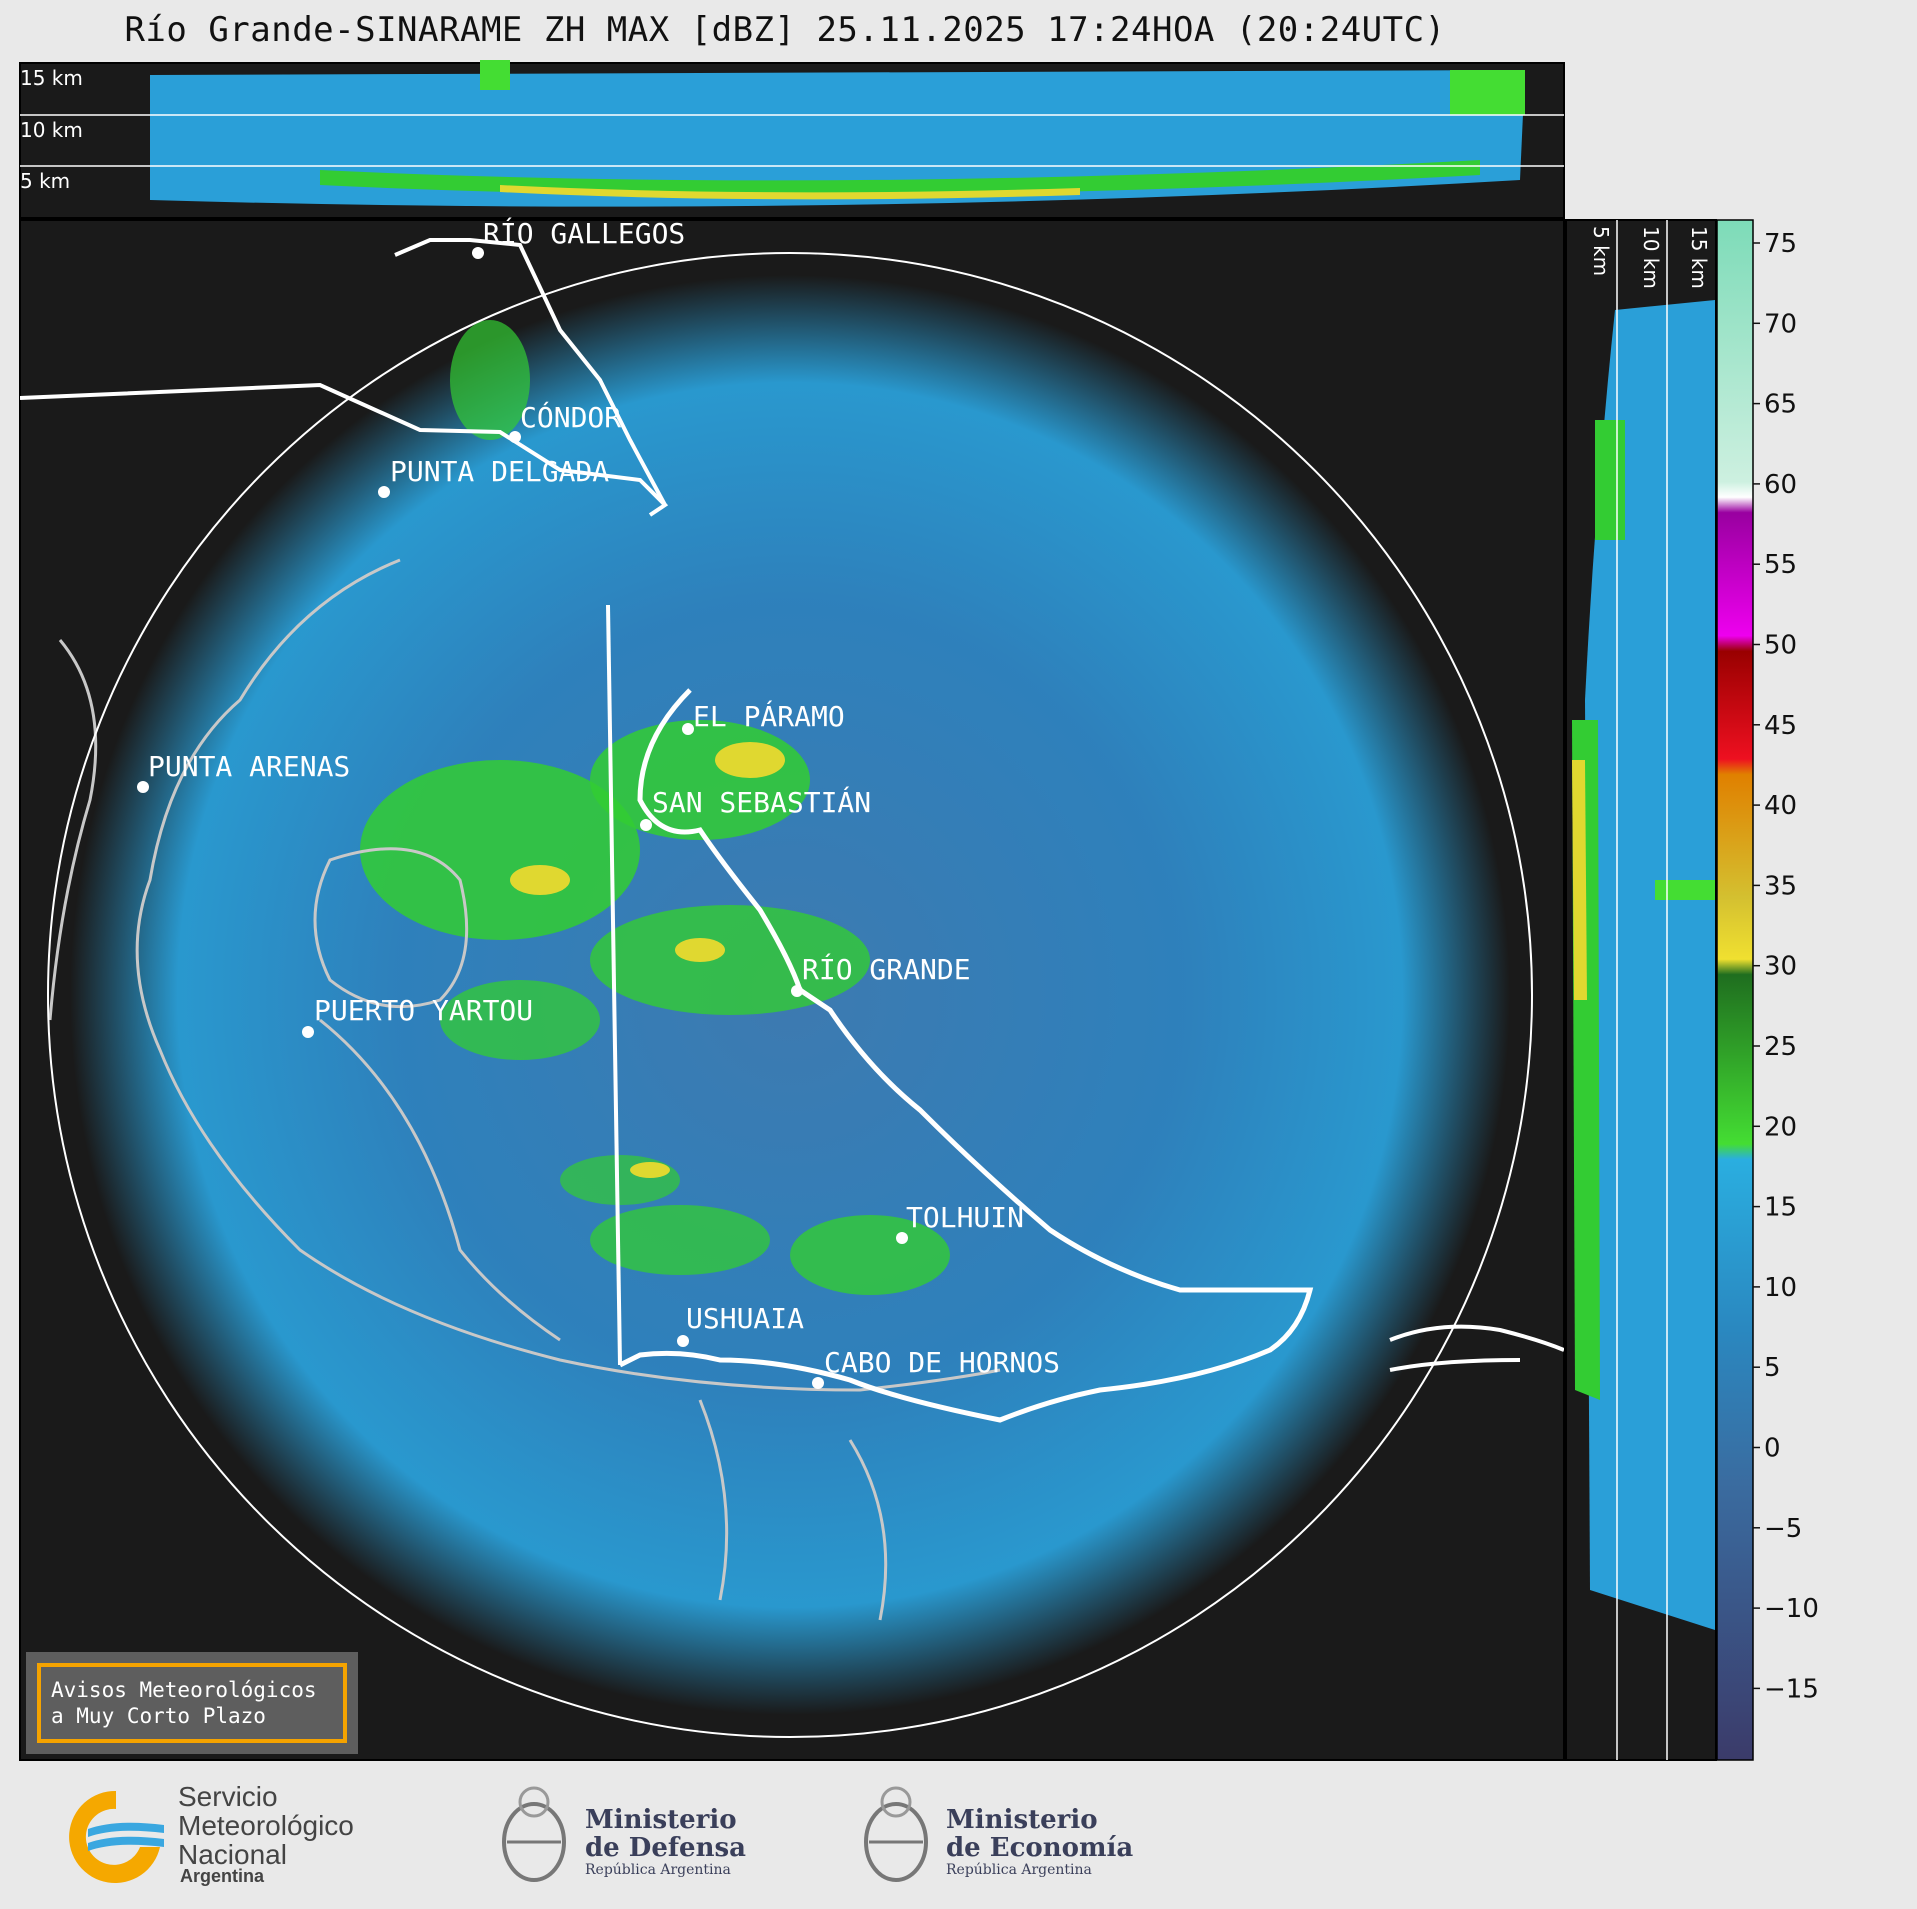  I want to click on top-section-panel: 15 km 10 km 5 km, so click(792, 139).